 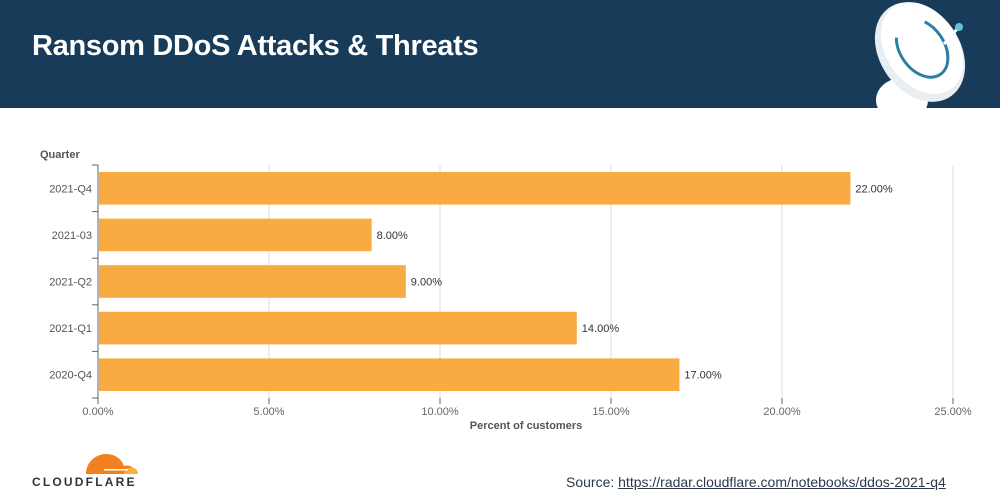 I want to click on x-axis-title: Percent of customers, so click(x=526, y=426).